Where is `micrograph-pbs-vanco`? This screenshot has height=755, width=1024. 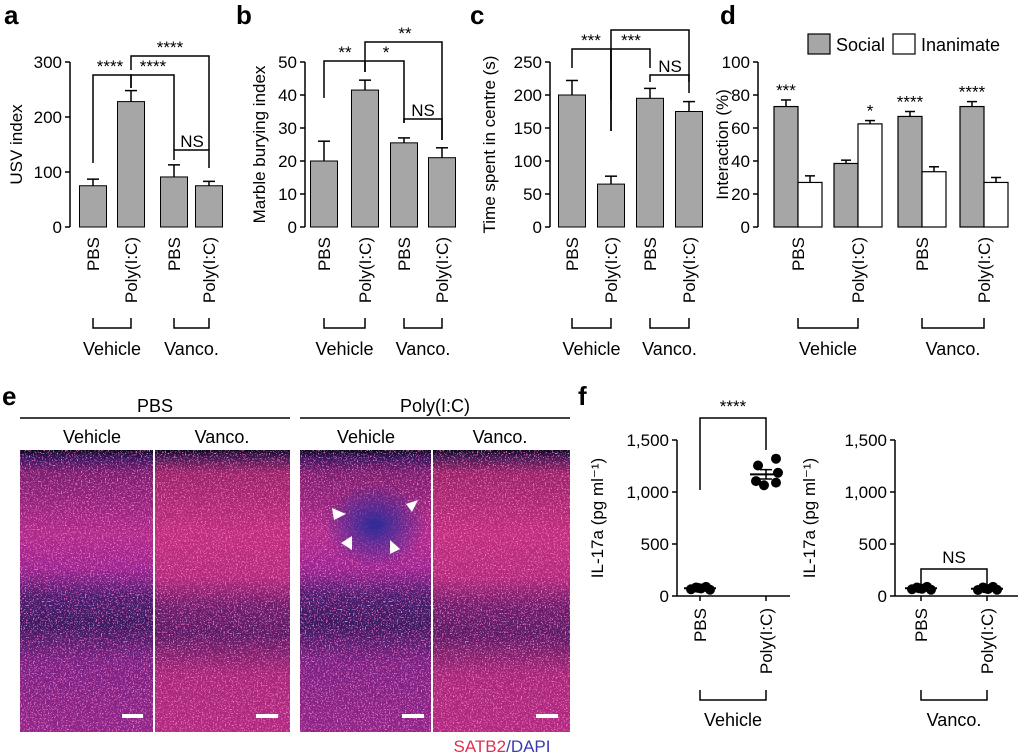
micrograph-pbs-vanco is located at coordinates (222, 591).